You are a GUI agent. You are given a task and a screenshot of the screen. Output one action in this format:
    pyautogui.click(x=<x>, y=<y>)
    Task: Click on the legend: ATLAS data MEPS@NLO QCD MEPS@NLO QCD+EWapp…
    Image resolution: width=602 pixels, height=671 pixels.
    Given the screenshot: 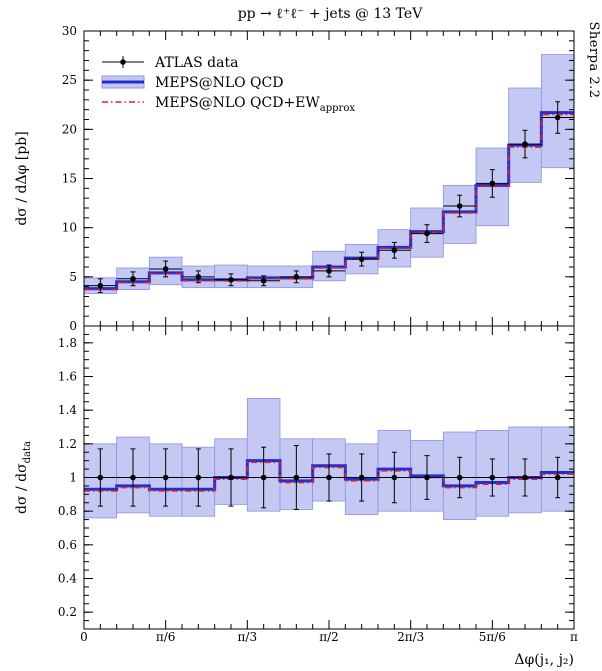 What is the action you would take?
    pyautogui.click(x=228, y=84)
    